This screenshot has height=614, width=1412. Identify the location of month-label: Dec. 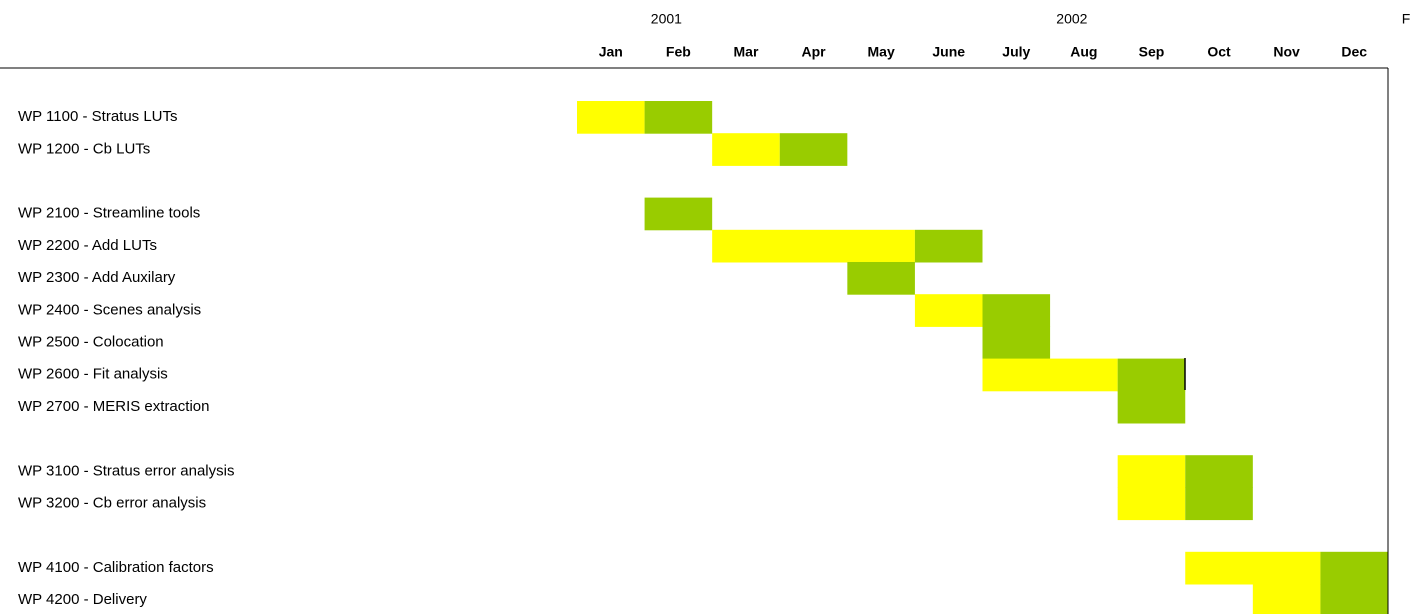
(1354, 52).